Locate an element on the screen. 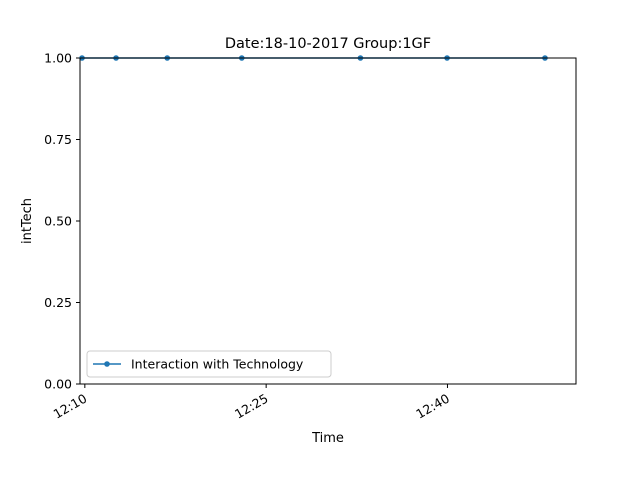 Image resolution: width=640 pixels, height=480 pixels. y-tick-label: 0.75 is located at coordinates (58, 139).